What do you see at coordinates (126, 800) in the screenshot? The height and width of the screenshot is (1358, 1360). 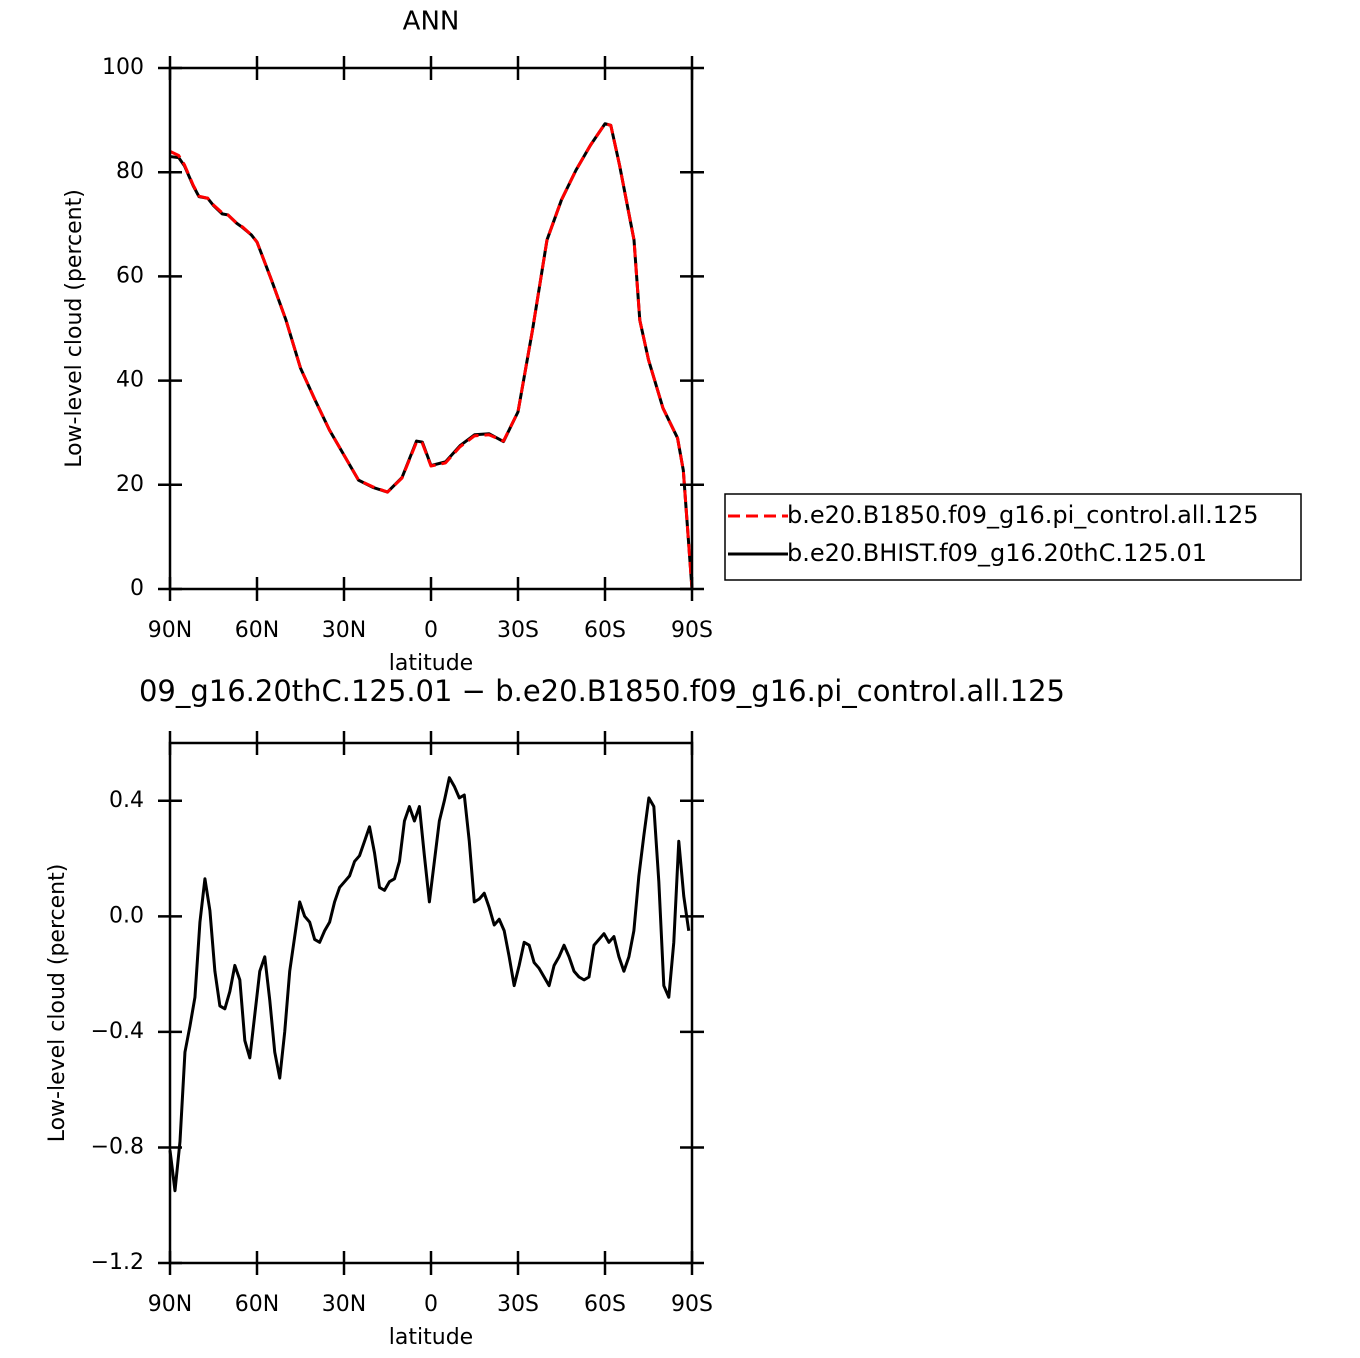 I see `y-tick-label: 0.4` at bounding box center [126, 800].